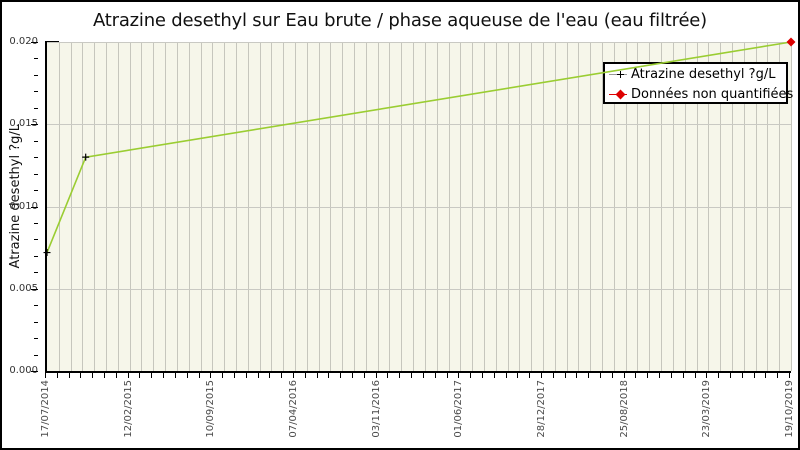  I want to click on black-plus-marker-icon, so click(618, 75).